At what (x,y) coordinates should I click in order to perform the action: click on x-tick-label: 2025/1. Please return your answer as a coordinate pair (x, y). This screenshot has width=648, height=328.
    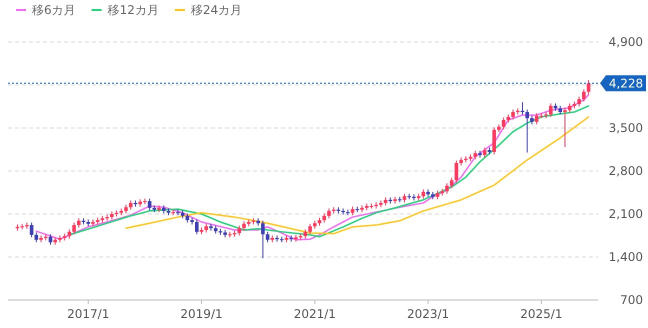
    Looking at the image, I should click on (541, 314).